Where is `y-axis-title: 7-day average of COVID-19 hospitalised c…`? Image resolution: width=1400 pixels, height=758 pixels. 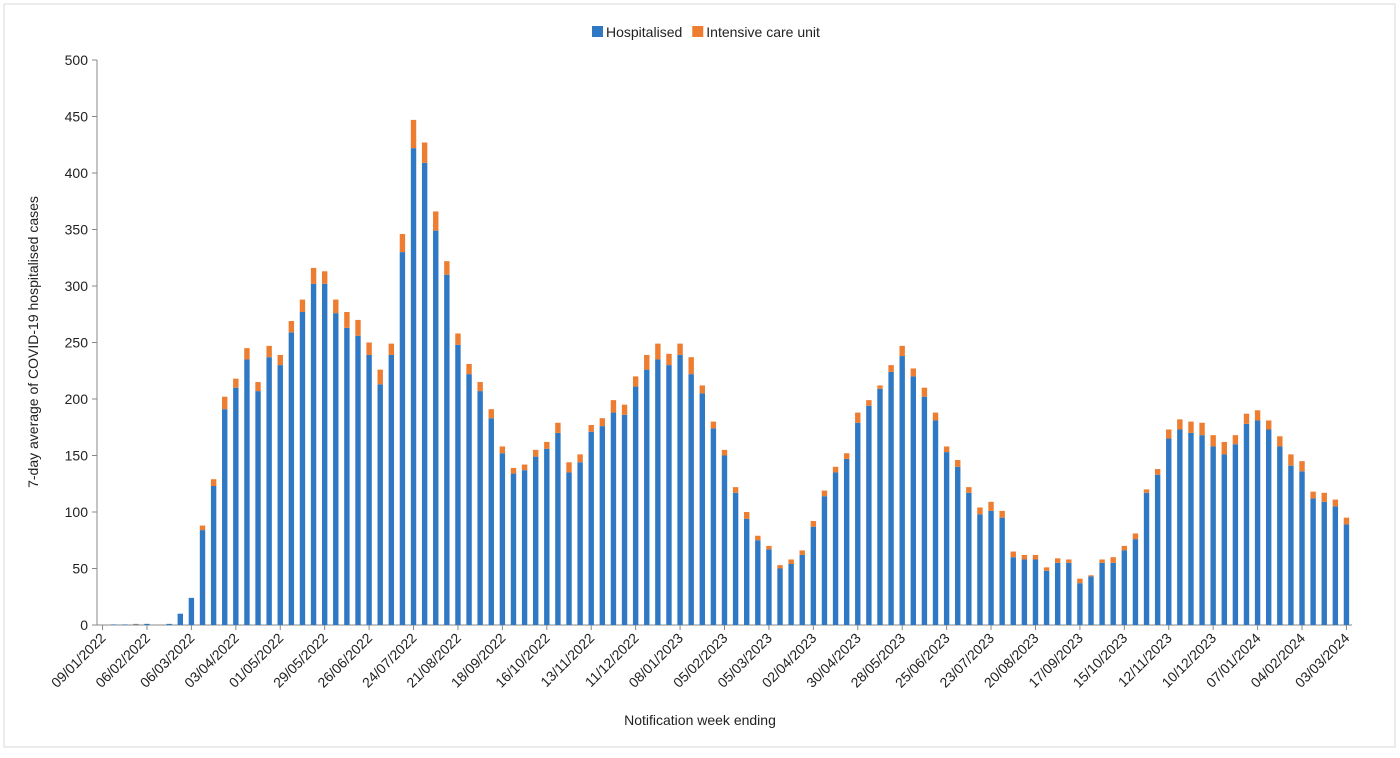
y-axis-title: 7-day average of COVID-19 hospitalised c… is located at coordinates (33, 342).